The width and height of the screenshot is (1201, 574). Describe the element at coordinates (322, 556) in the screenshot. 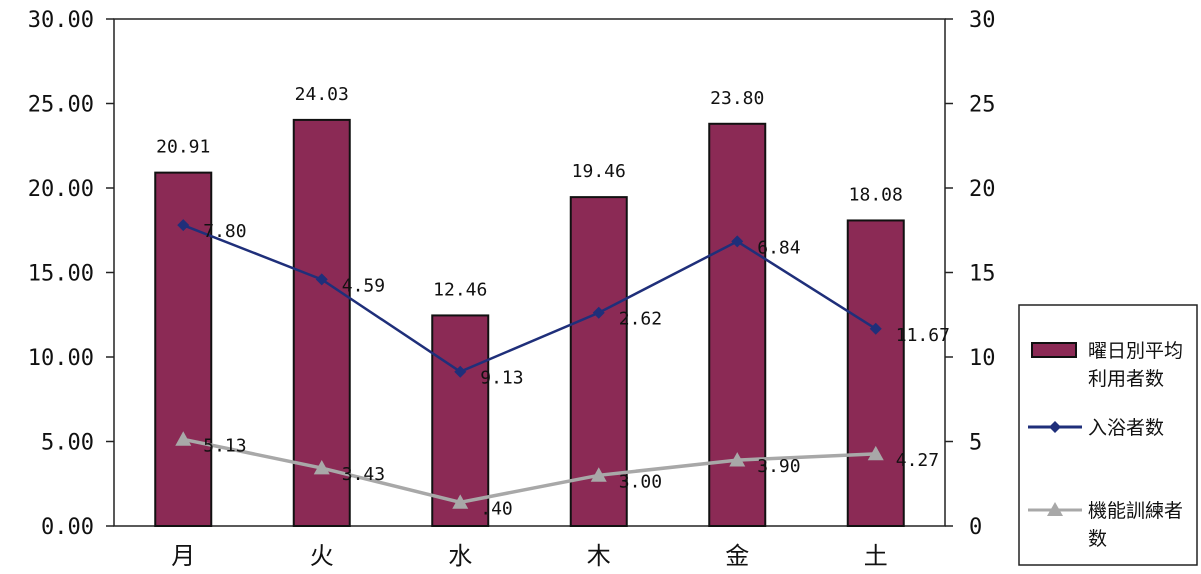

I see `category-label: 火` at that location.